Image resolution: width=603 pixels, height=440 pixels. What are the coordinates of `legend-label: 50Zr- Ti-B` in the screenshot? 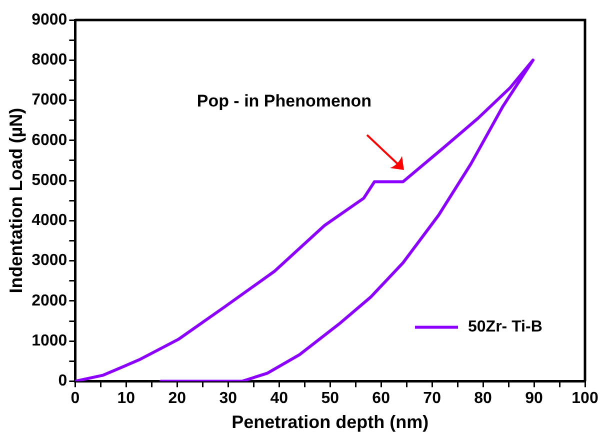 It's located at (505, 327).